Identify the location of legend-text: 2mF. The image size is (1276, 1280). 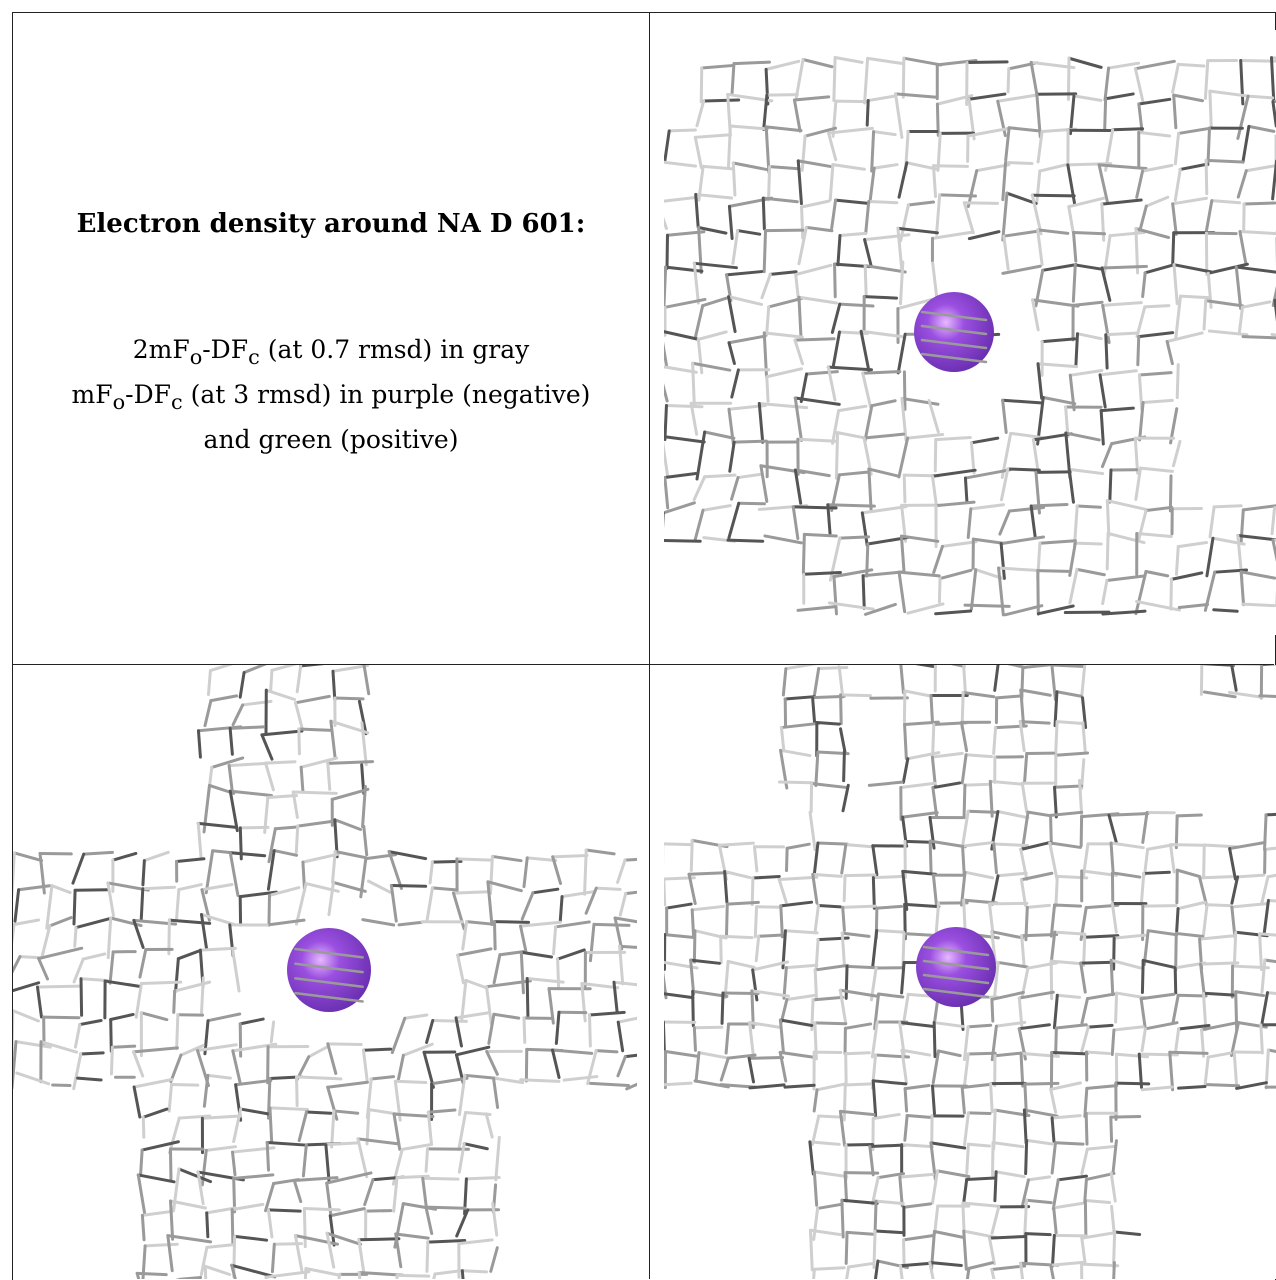
(161, 349).